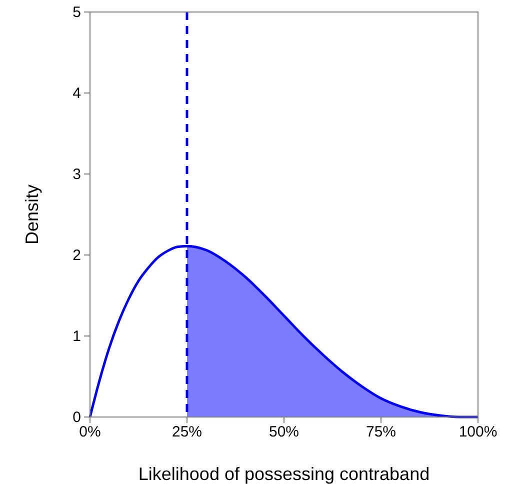 The width and height of the screenshot is (506, 497). What do you see at coordinates (90, 432) in the screenshot?
I see `x-tick-label: 0%` at bounding box center [90, 432].